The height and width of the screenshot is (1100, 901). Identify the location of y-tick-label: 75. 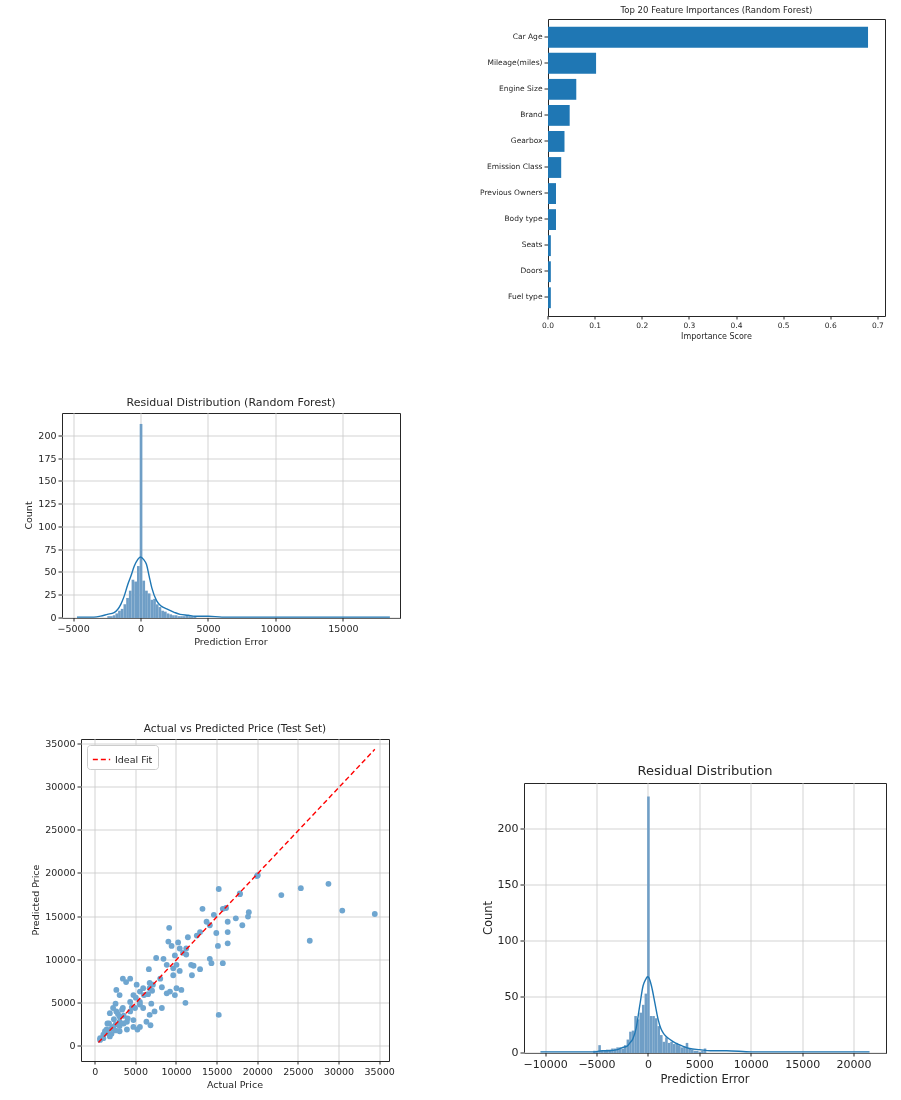
(50, 549).